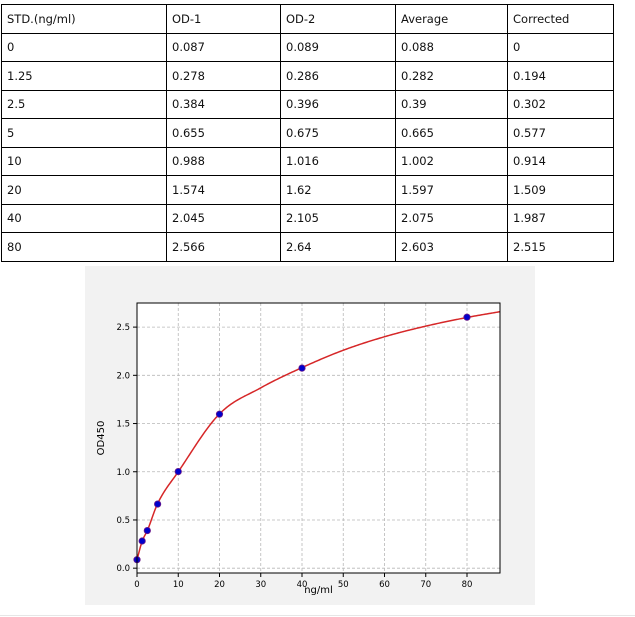  I want to click on table-cell: 10, so click(84, 161).